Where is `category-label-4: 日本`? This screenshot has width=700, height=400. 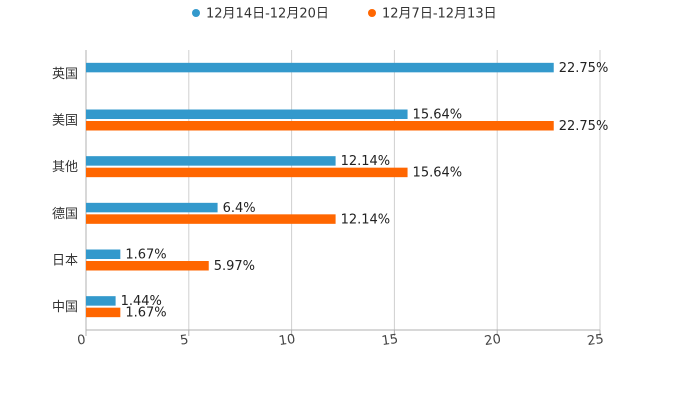
category-label-4: 日本 is located at coordinates (65, 261).